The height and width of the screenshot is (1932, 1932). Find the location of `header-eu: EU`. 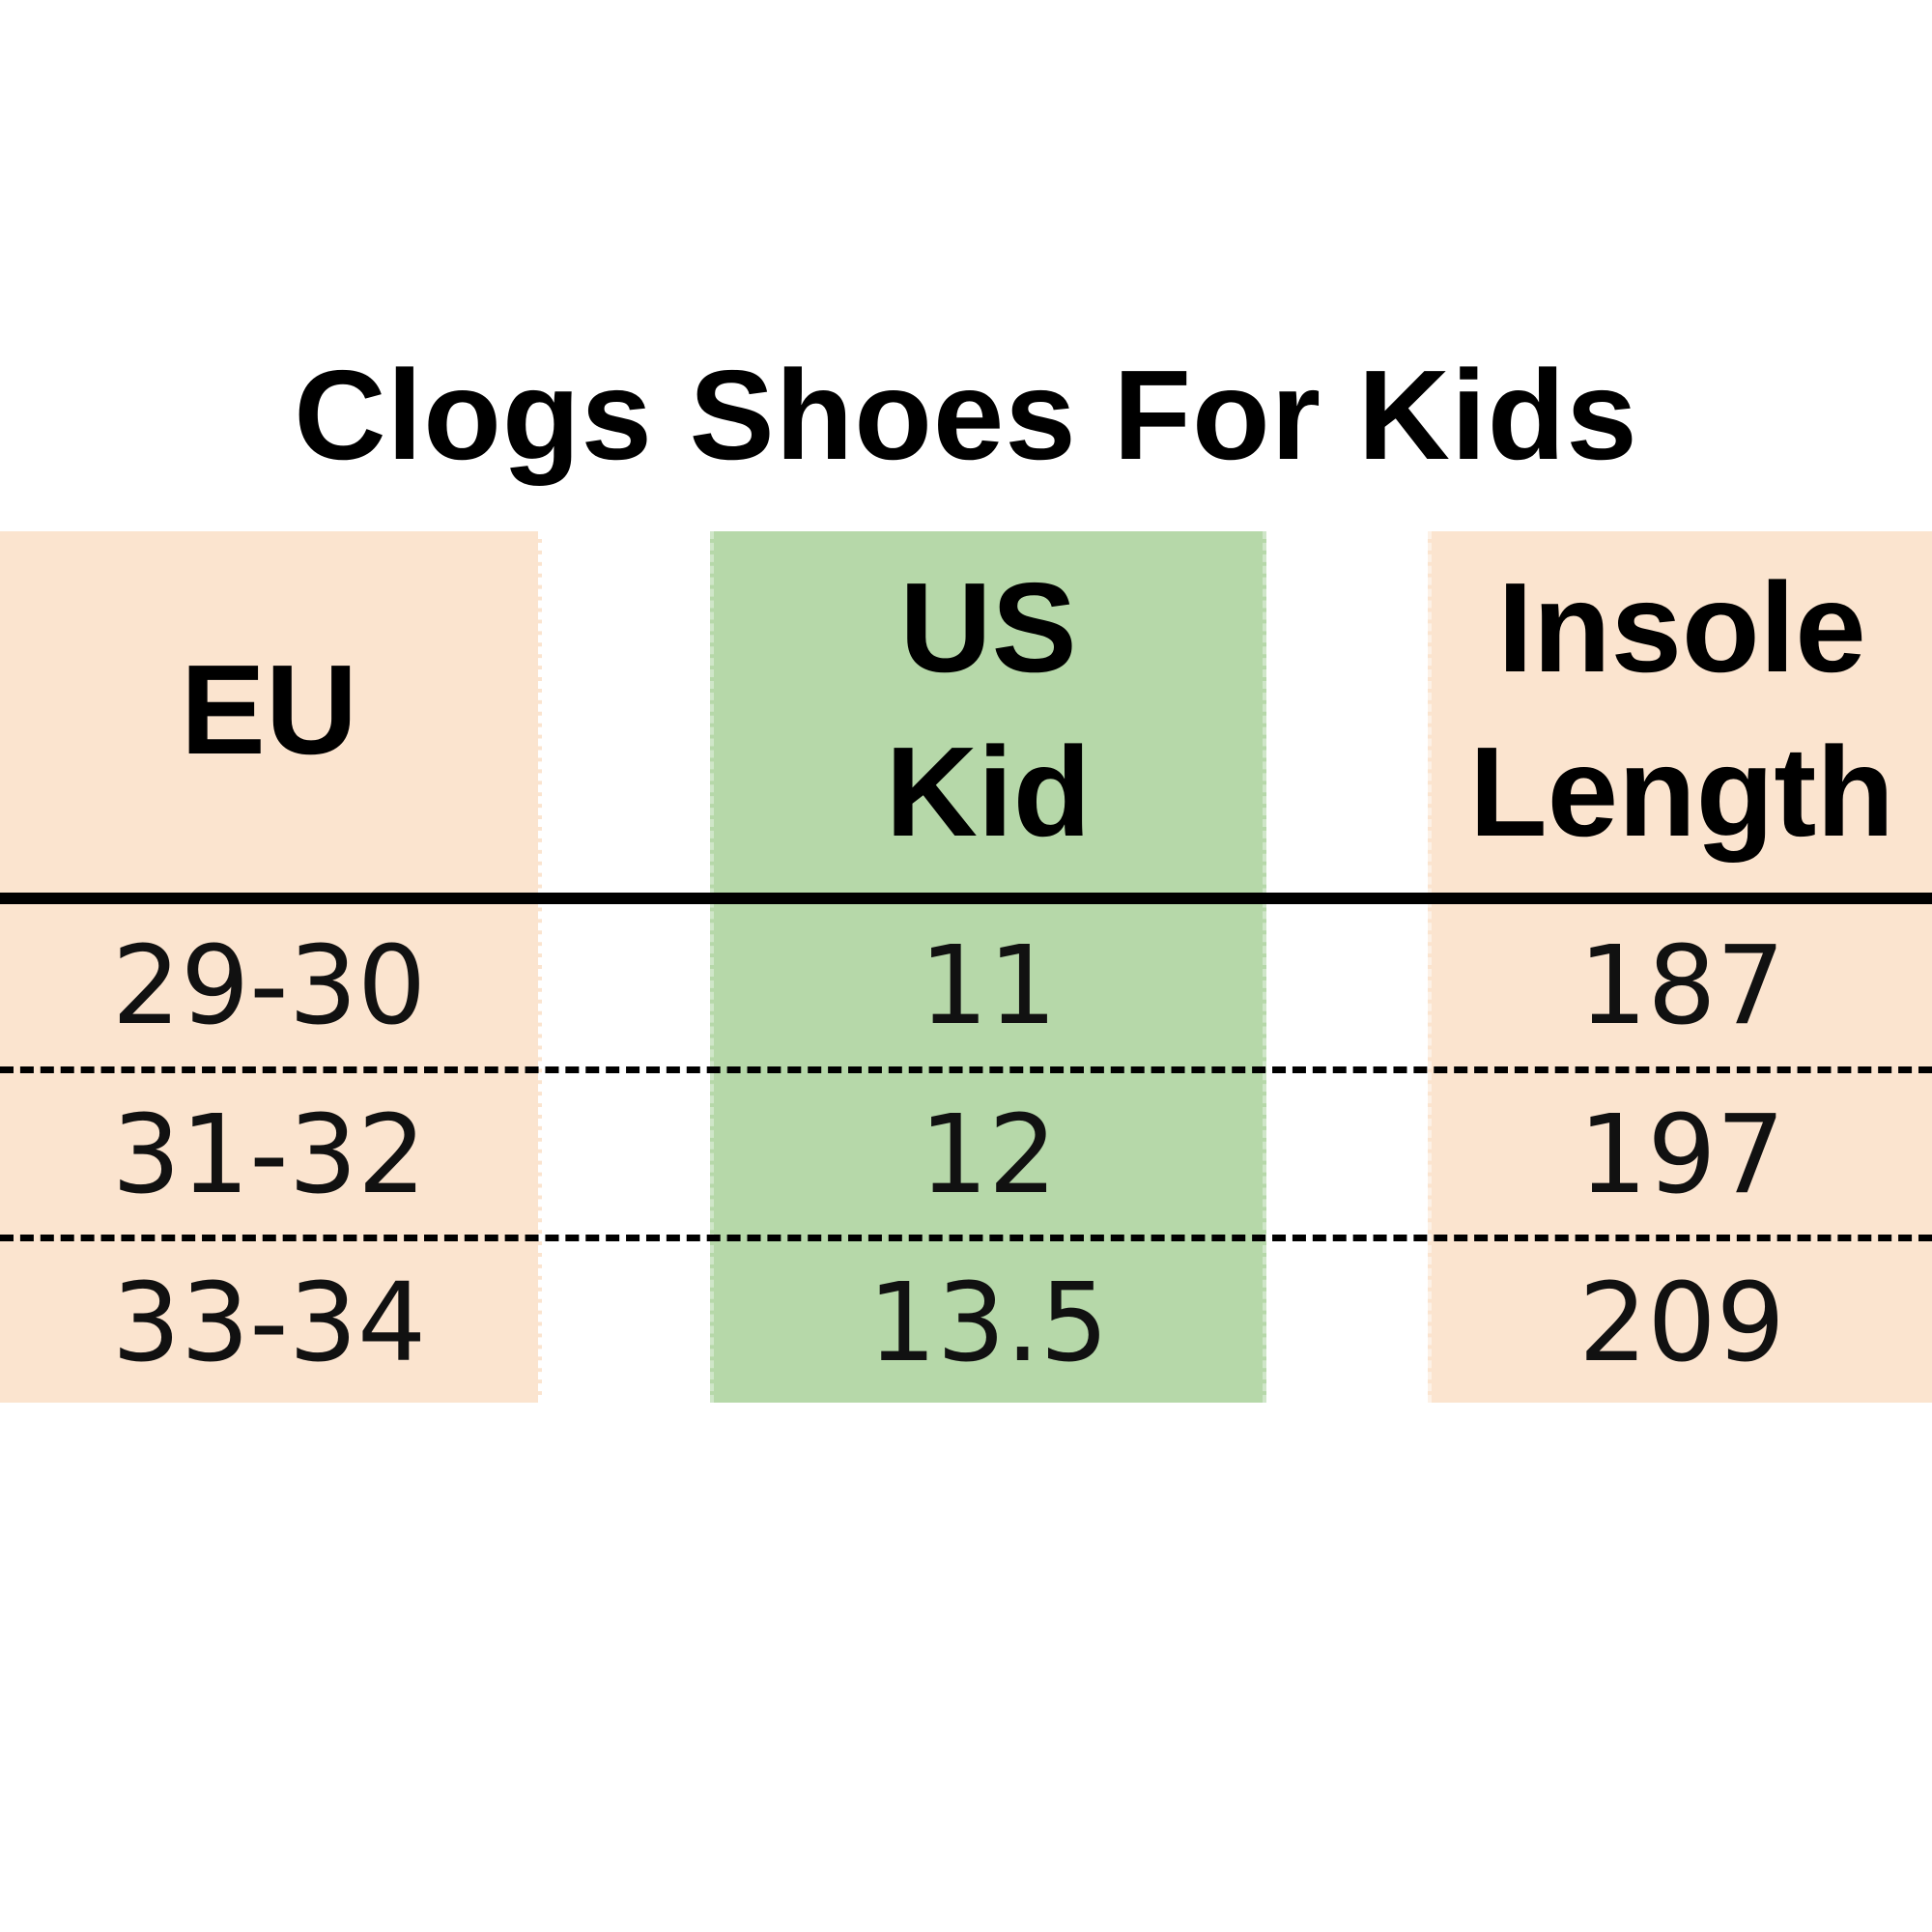

header-eu: EU is located at coordinates (269, 710).